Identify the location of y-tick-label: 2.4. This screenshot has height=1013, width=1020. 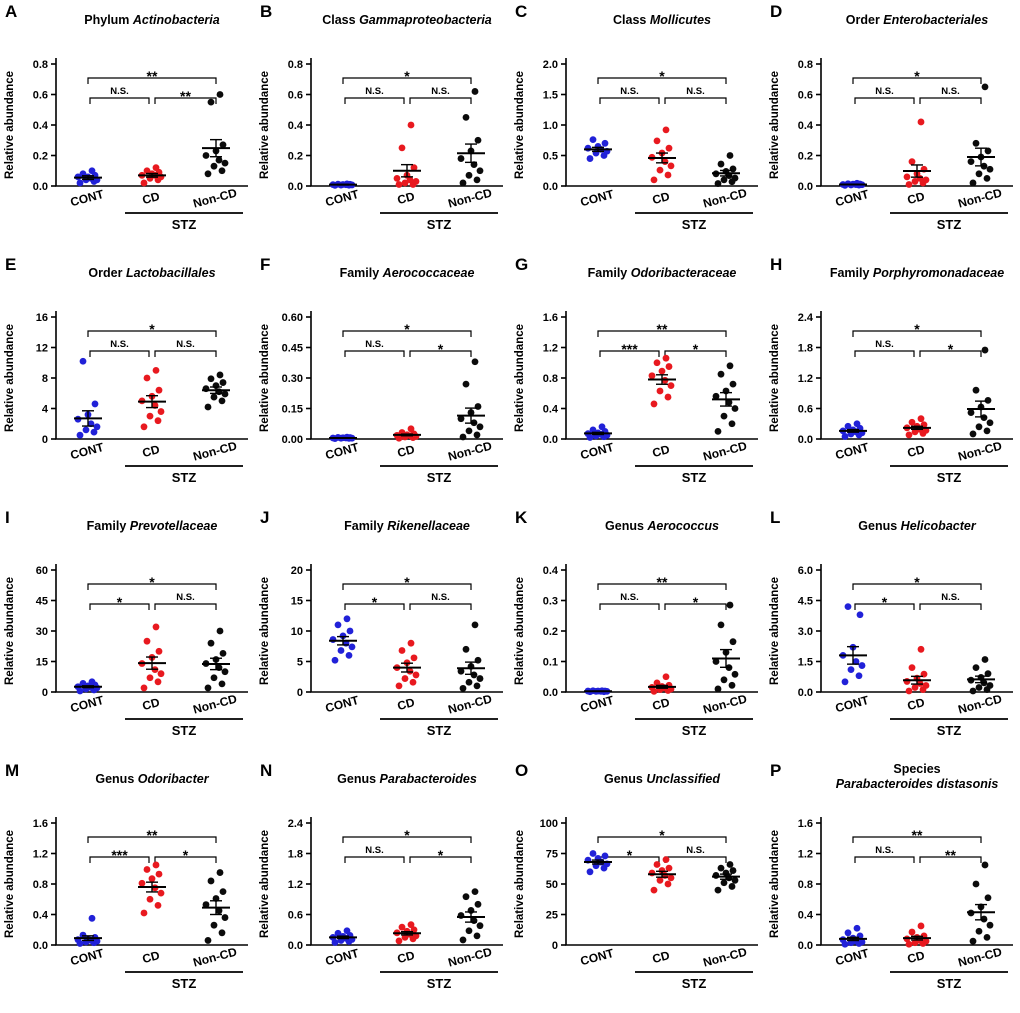
(806, 318).